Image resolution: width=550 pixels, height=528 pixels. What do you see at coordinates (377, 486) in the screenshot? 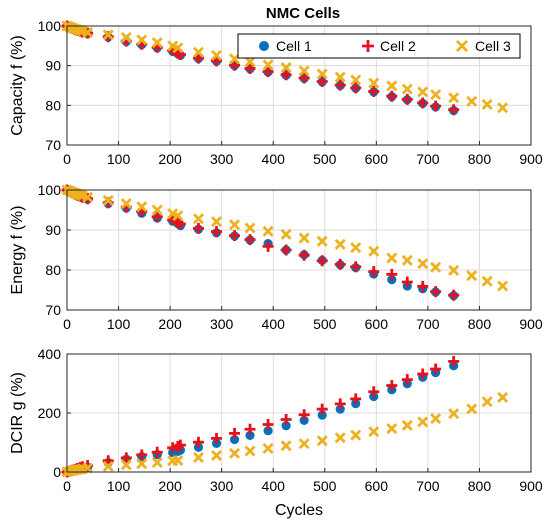
I see `x-tick-label: 600` at bounding box center [377, 486].